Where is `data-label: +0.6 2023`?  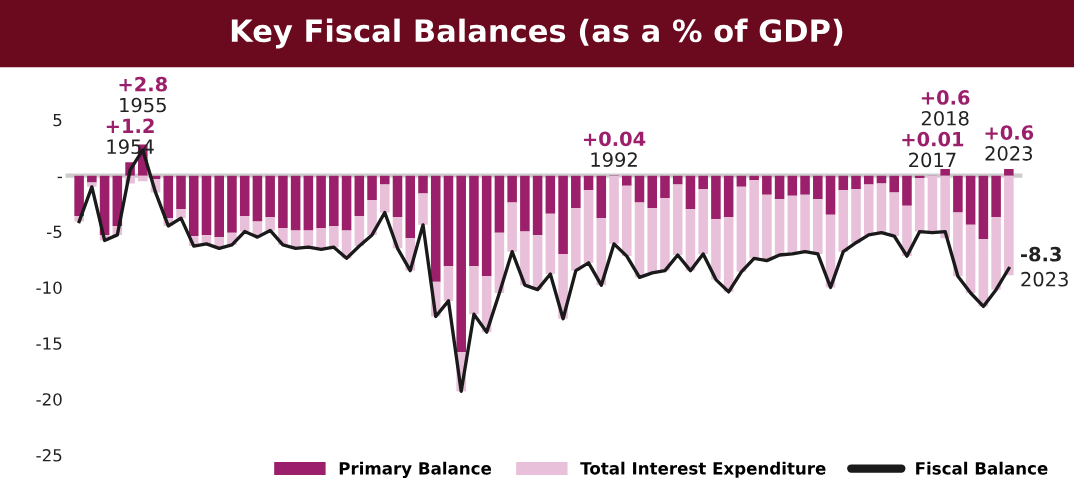
data-label: +0.6 2023 is located at coordinates (1009, 143).